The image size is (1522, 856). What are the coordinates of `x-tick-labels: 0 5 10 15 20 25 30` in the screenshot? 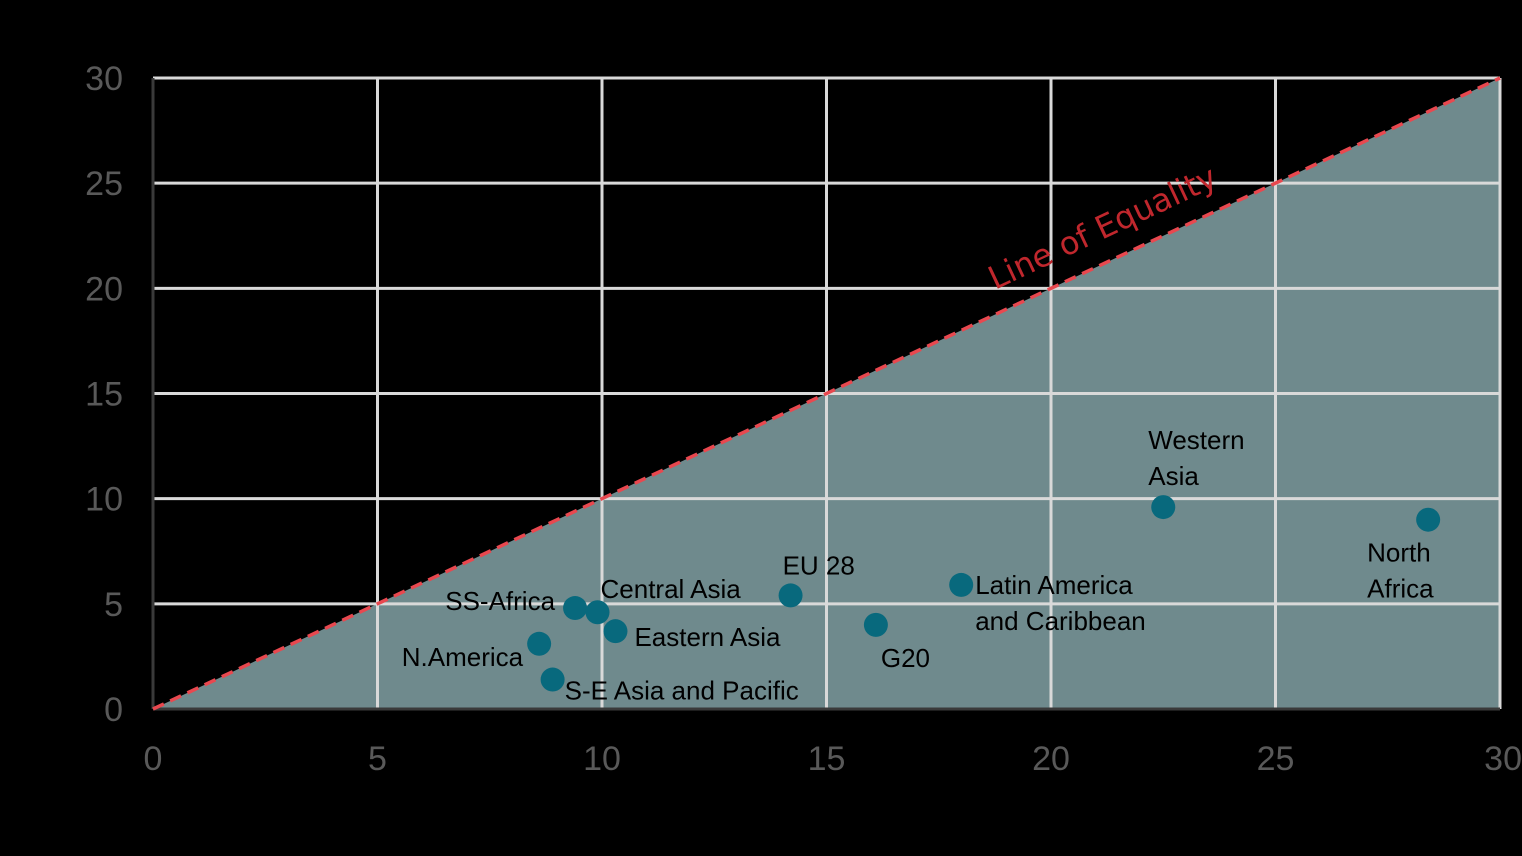 It's located at (833, 759).